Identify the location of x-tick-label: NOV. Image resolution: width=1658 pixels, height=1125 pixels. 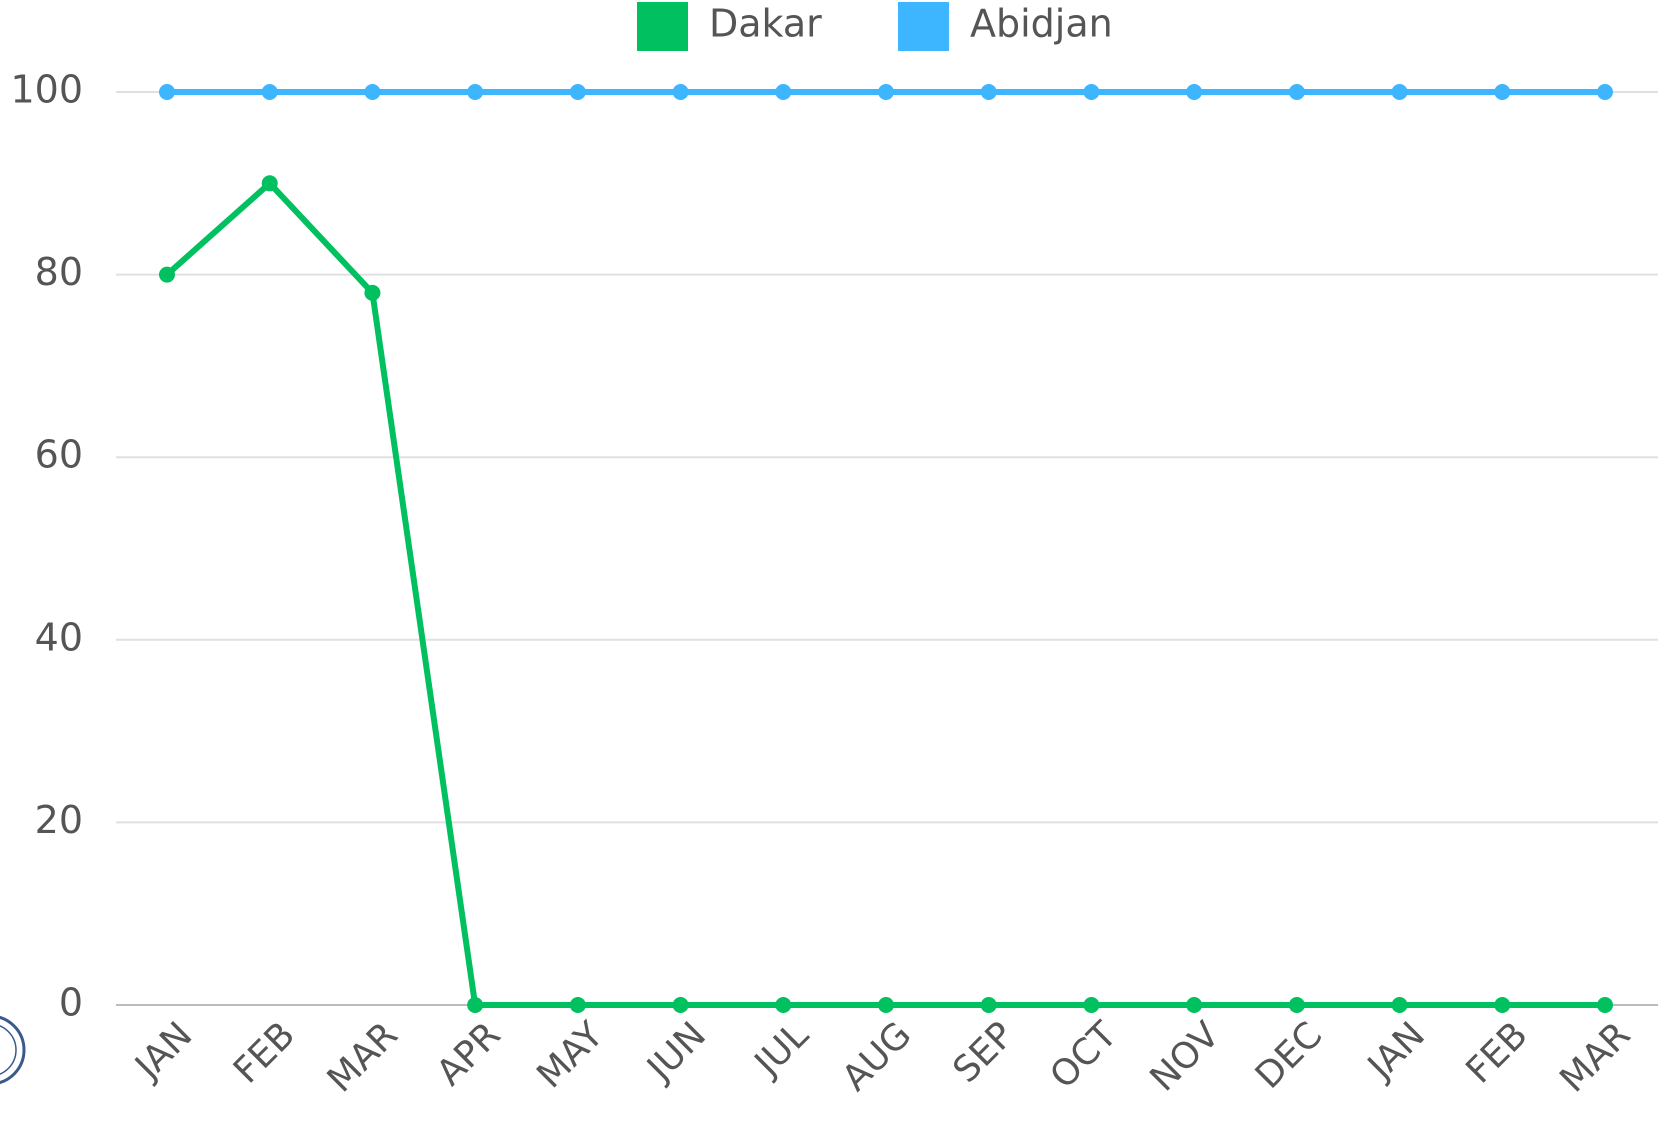
(1185, 1056).